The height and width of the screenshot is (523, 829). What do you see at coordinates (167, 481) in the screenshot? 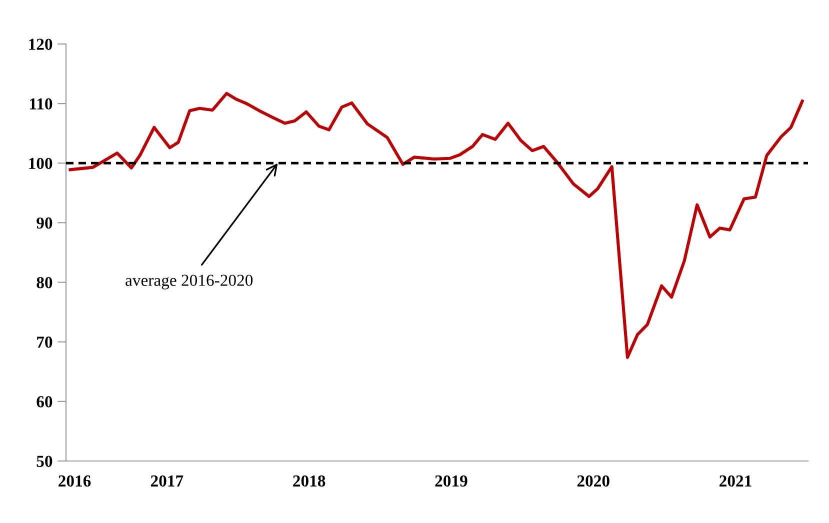
I see `x-tick-label: 2017` at bounding box center [167, 481].